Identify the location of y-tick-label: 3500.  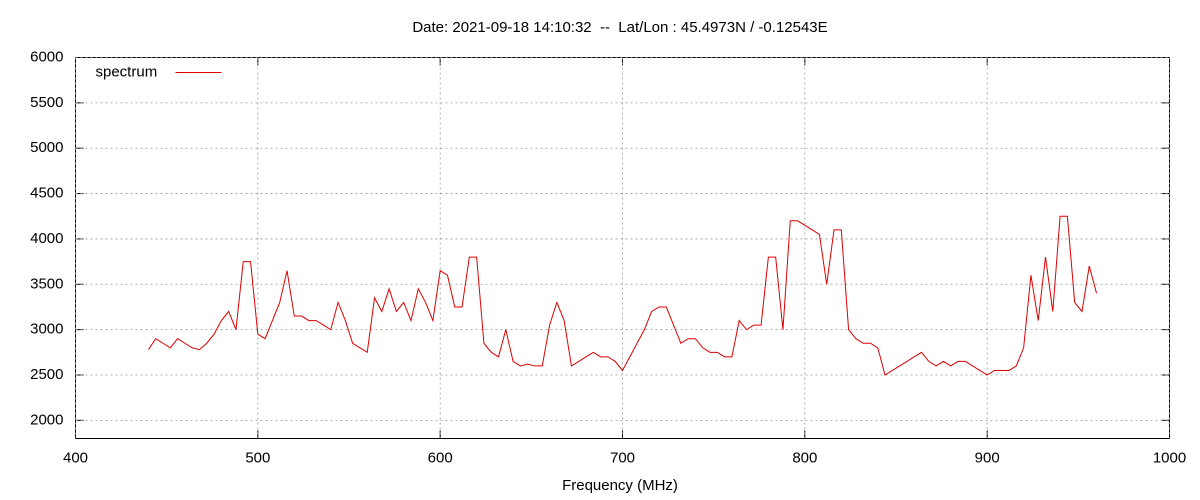
(46, 283).